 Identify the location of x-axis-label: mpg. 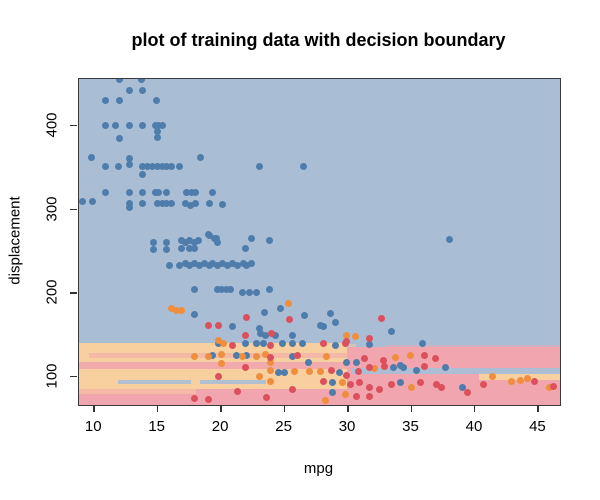
(318, 468).